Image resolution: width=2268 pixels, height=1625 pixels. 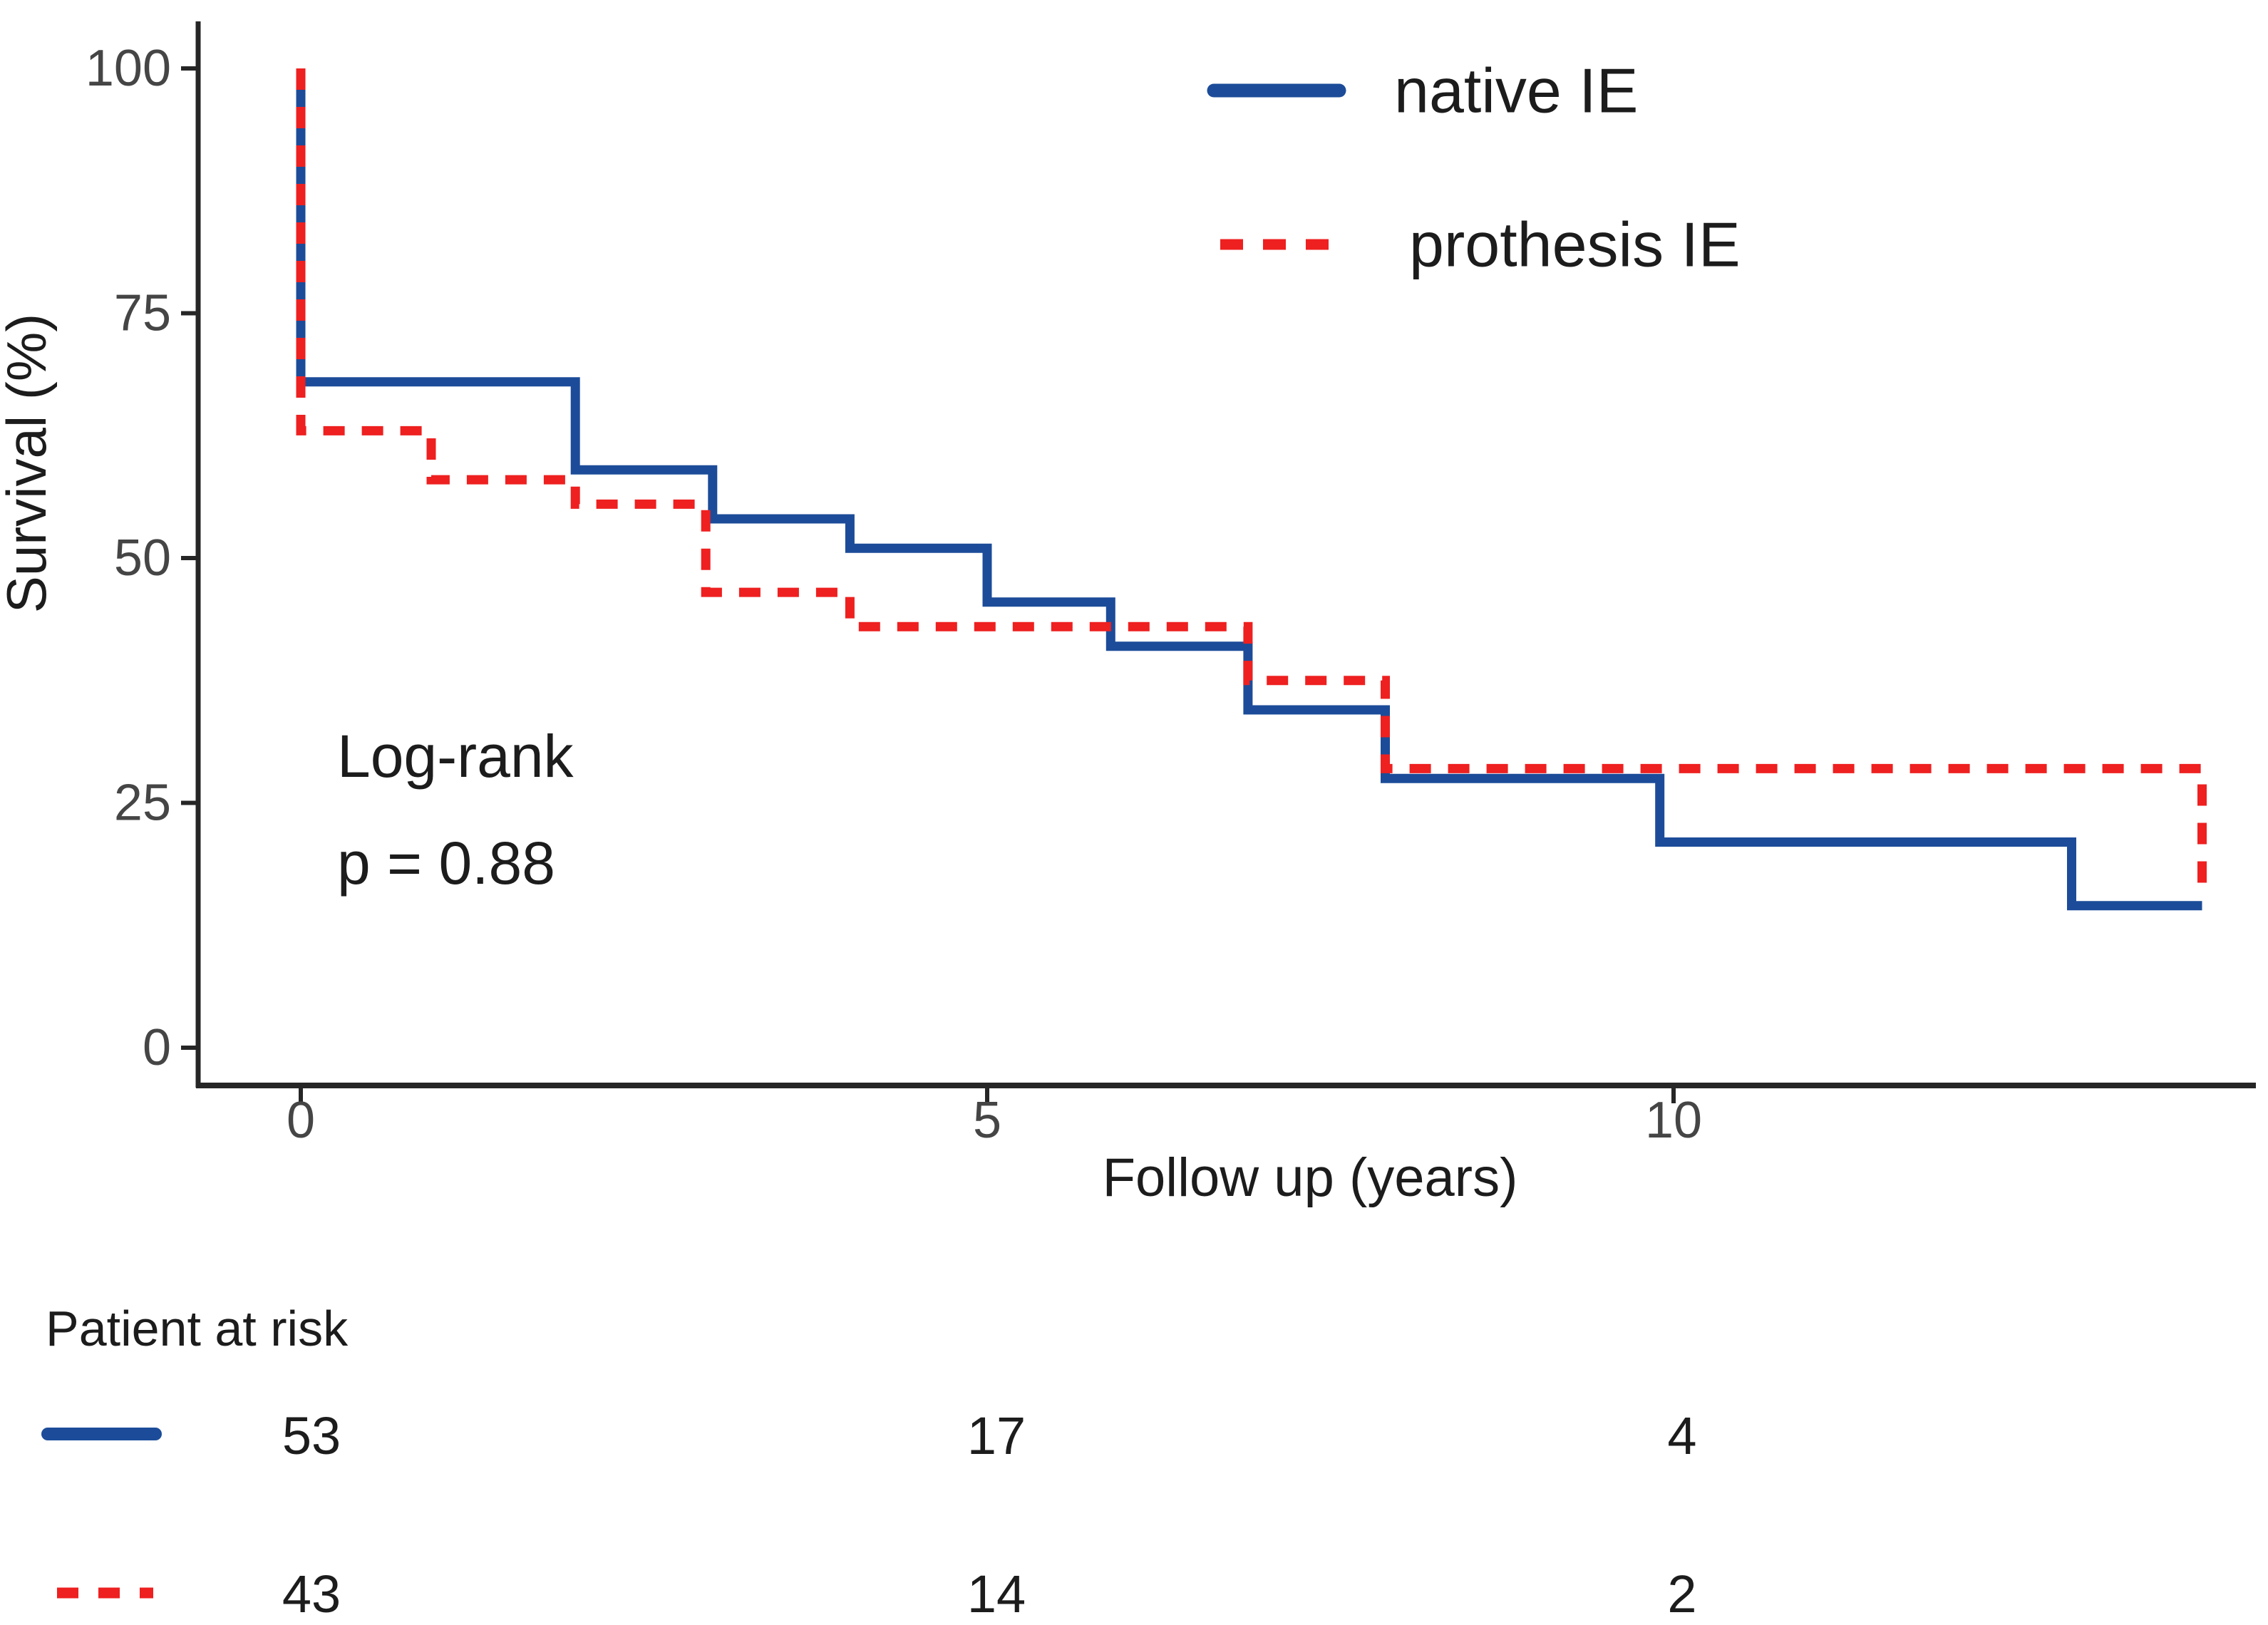 I want to click on logrank-annotation: Log-rank, so click(x=455, y=756).